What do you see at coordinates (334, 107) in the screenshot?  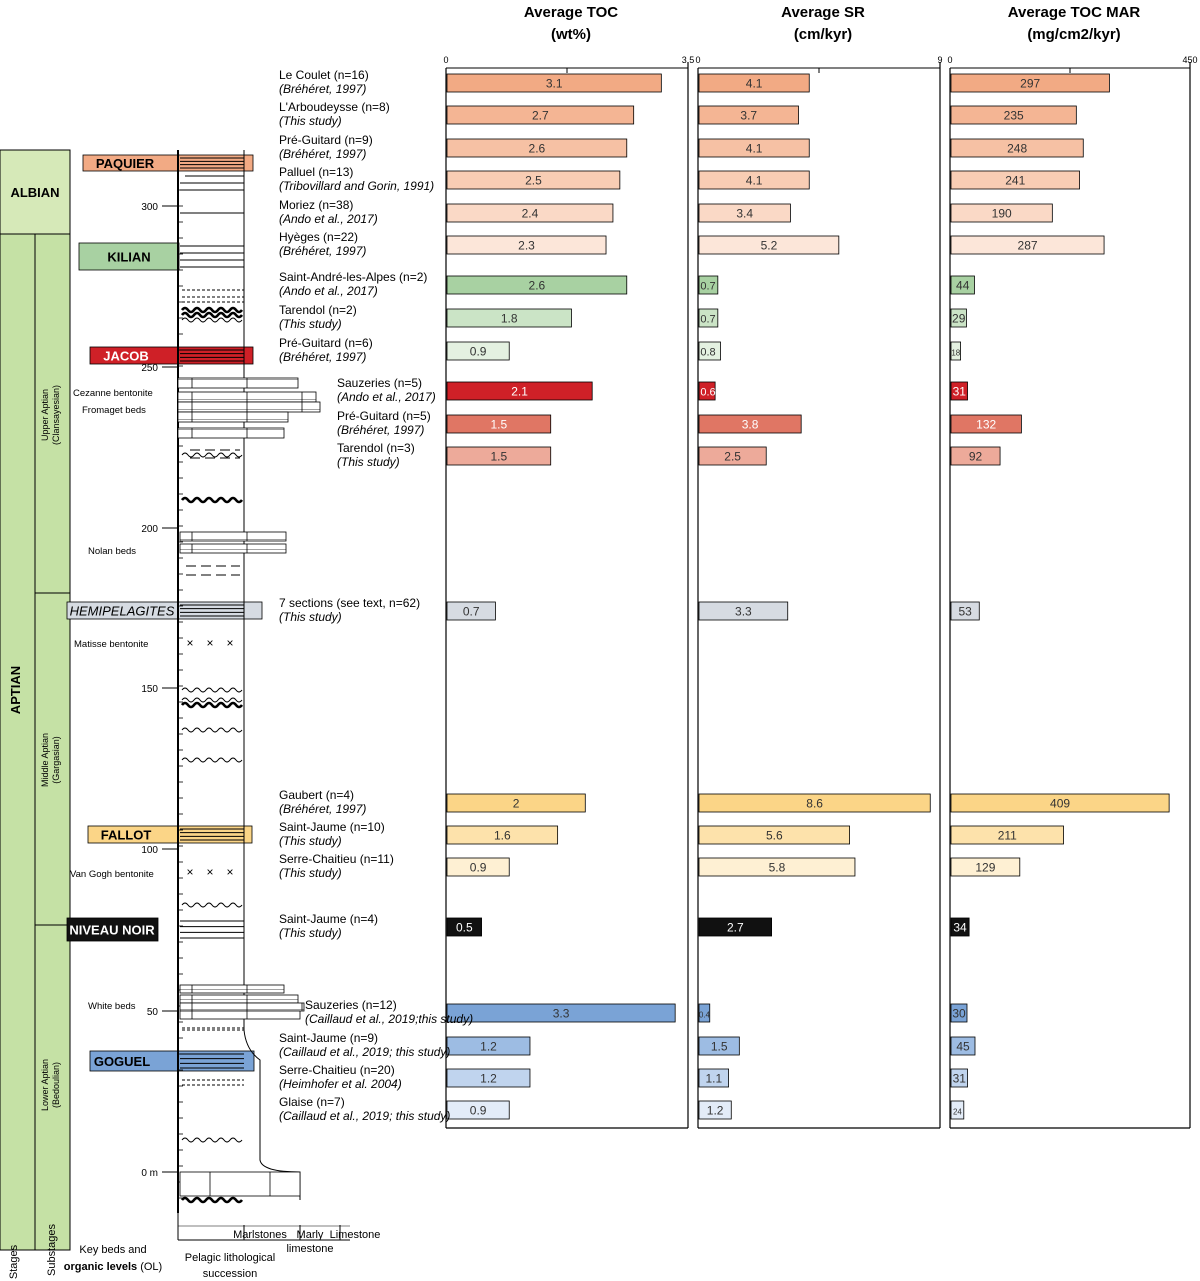 I see `row-site-label: L'Arboudeysse (n=8)` at bounding box center [334, 107].